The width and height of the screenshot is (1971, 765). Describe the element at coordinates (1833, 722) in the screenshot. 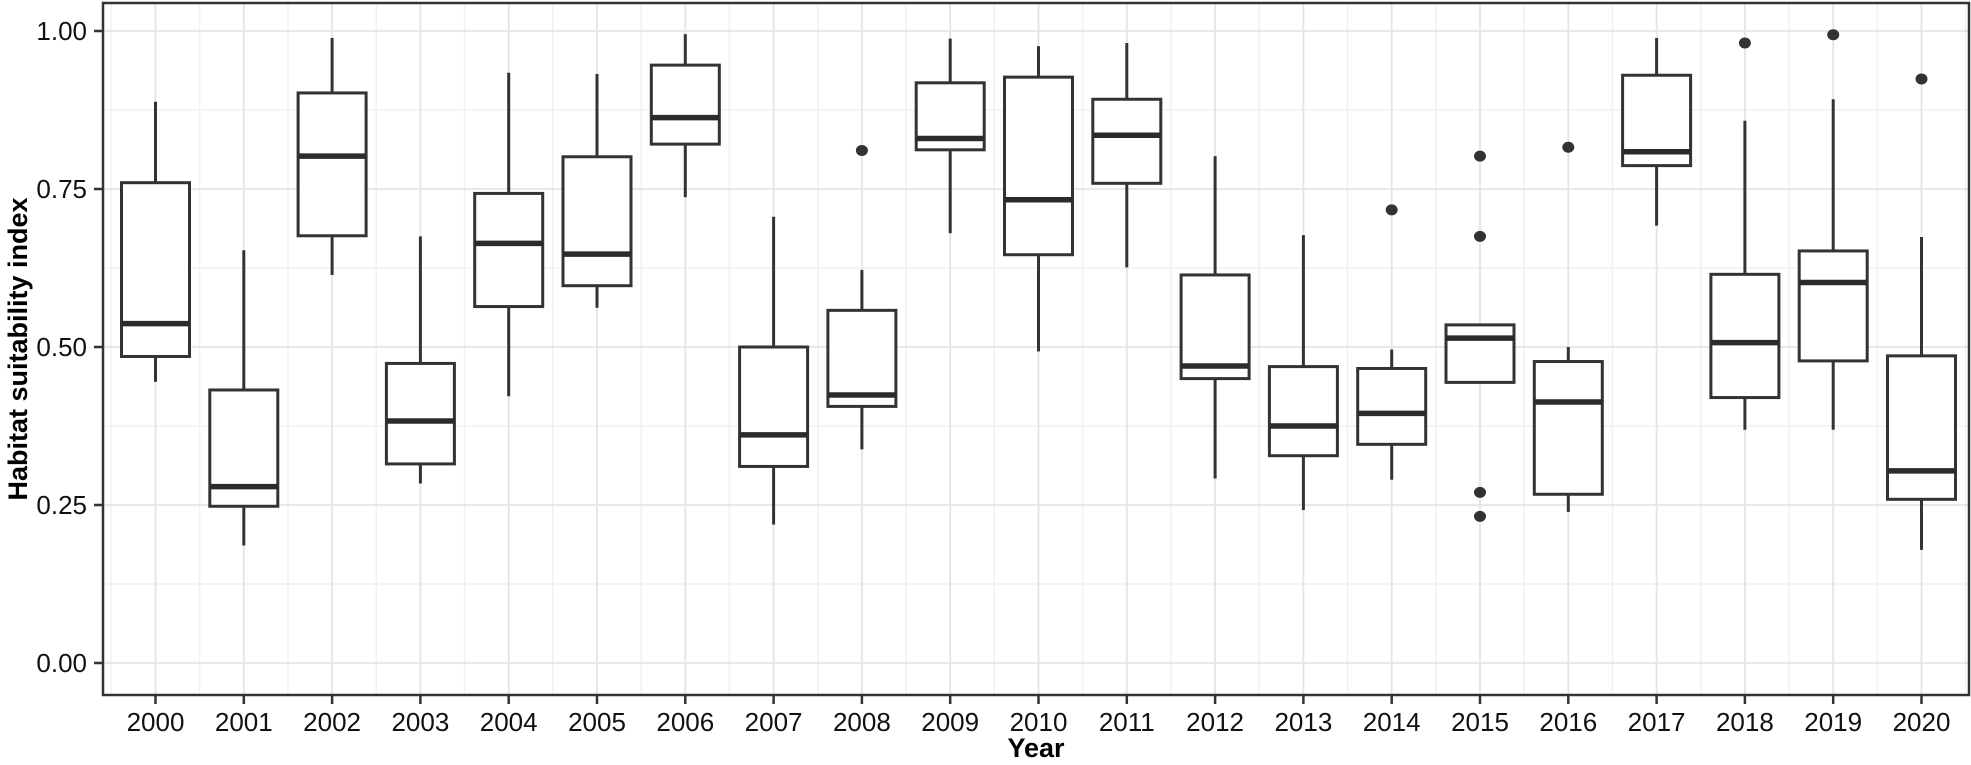

I see `x-tick-label: 2019` at that location.